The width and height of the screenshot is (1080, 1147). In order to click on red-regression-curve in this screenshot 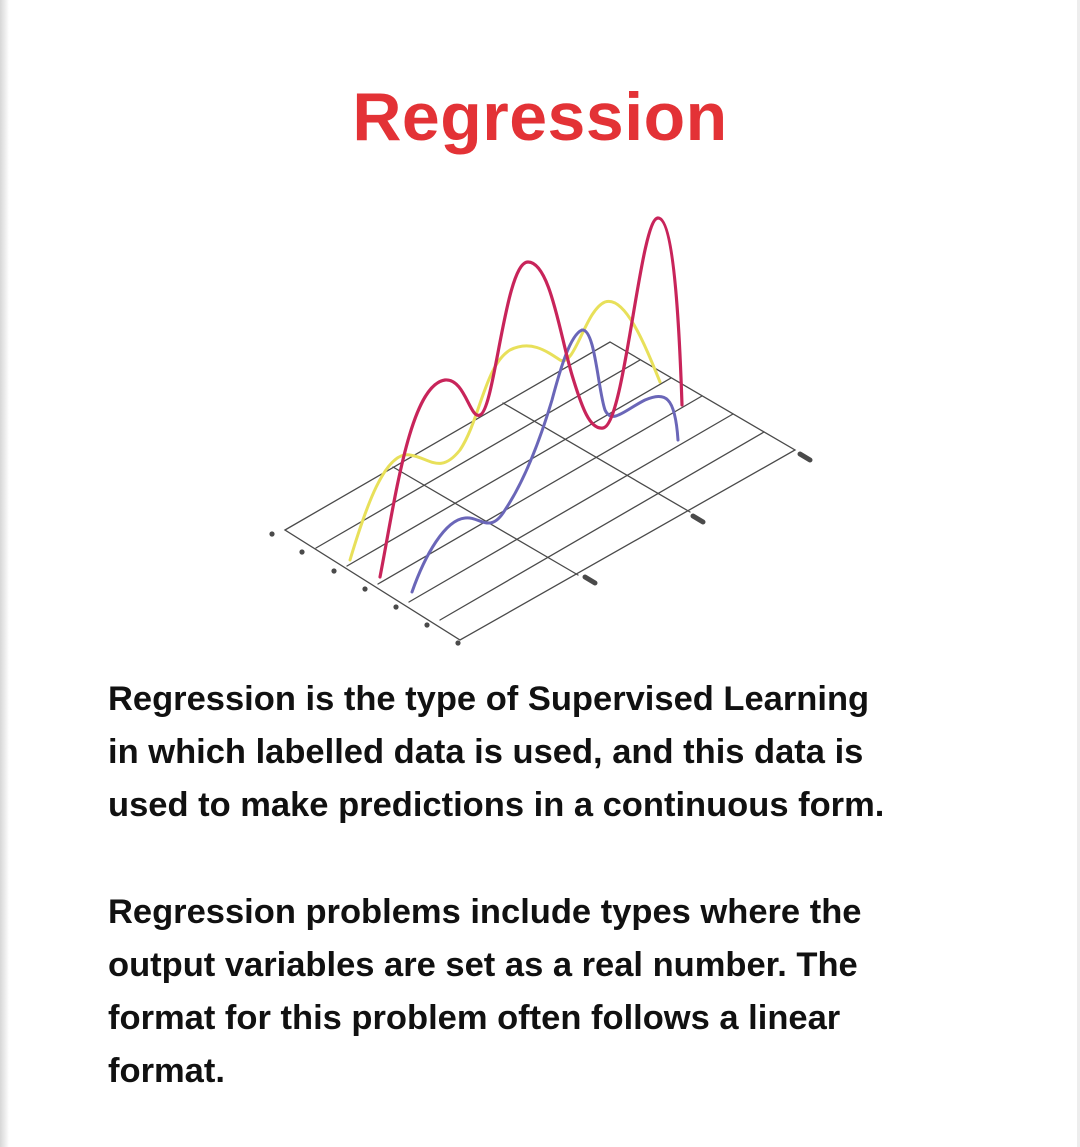, I will do `click(531, 397)`.